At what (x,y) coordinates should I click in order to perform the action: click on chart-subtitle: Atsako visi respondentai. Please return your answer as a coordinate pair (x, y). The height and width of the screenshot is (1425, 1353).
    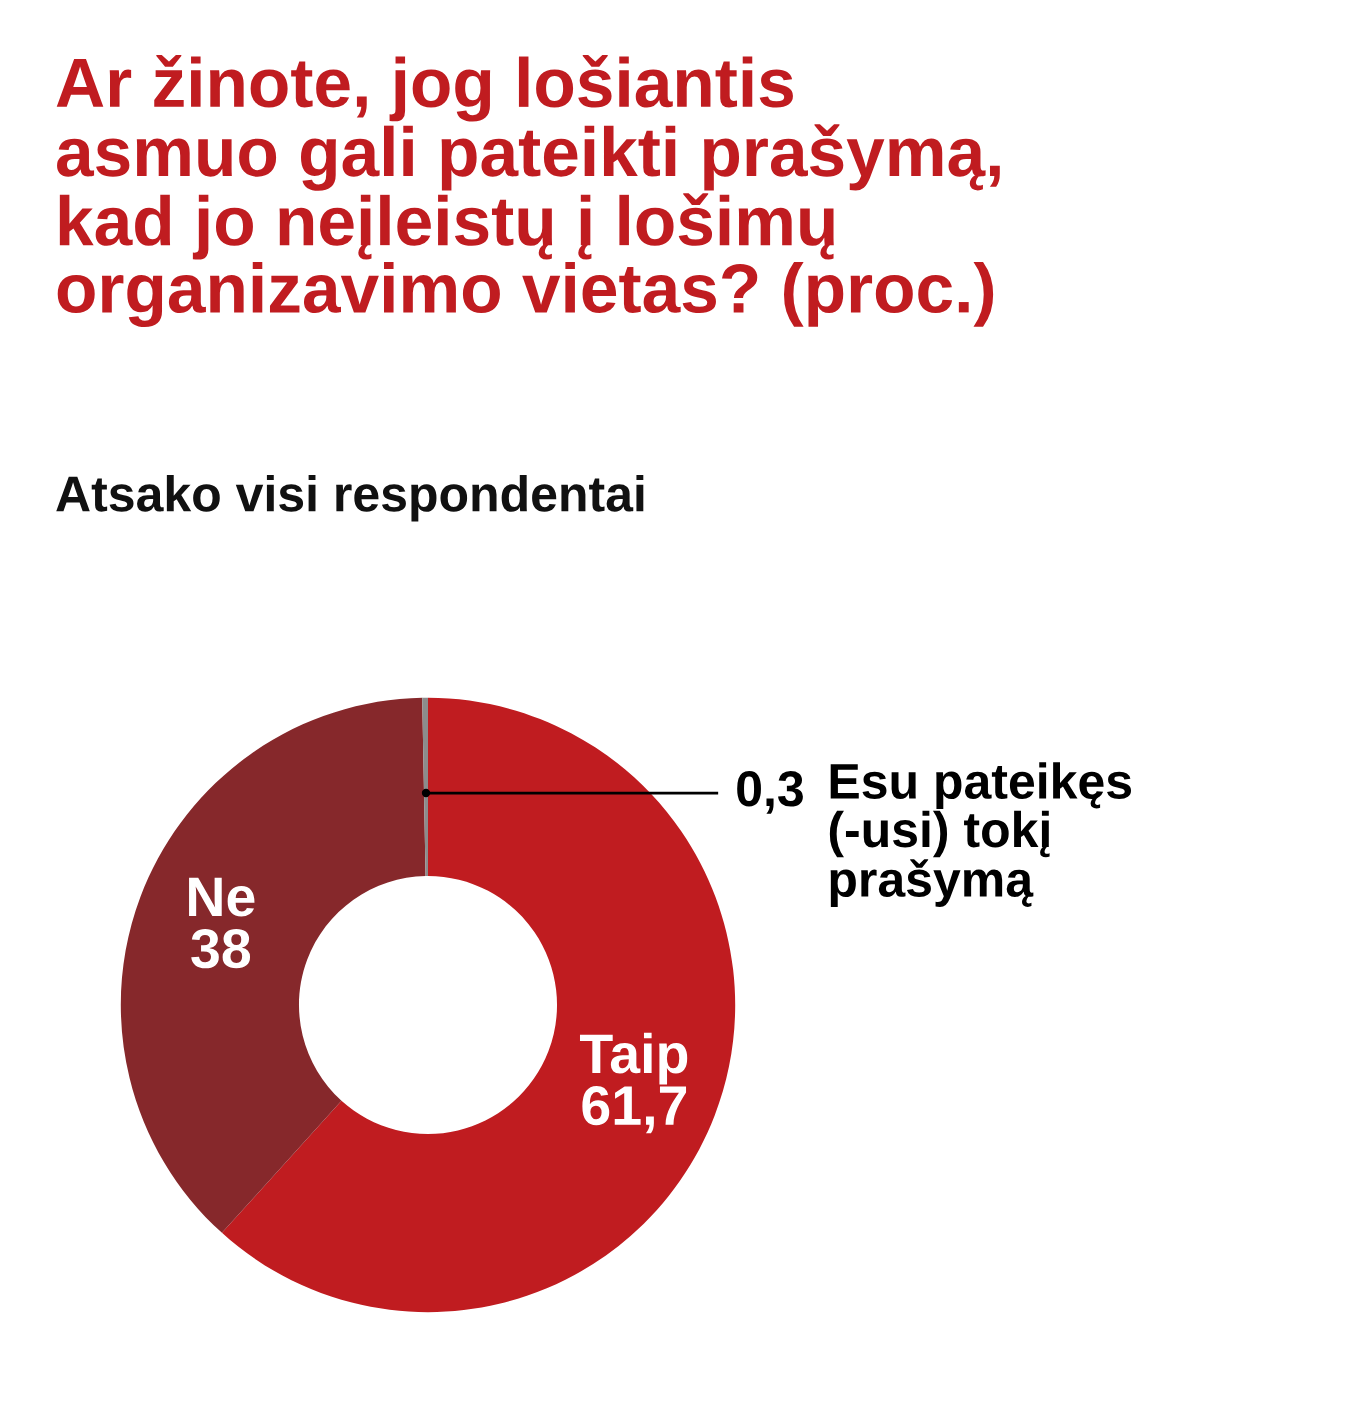
    Looking at the image, I should click on (350, 498).